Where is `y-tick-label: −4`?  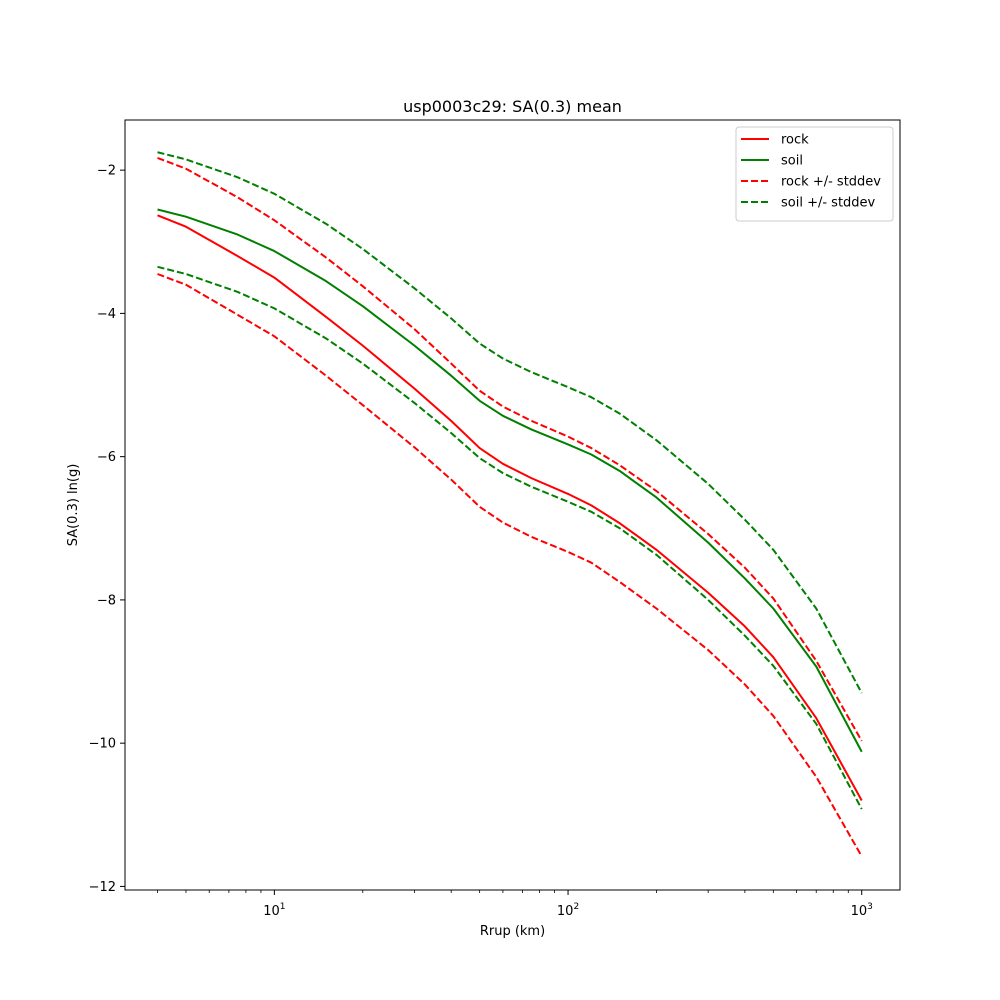 y-tick-label: −4 is located at coordinates (106, 314).